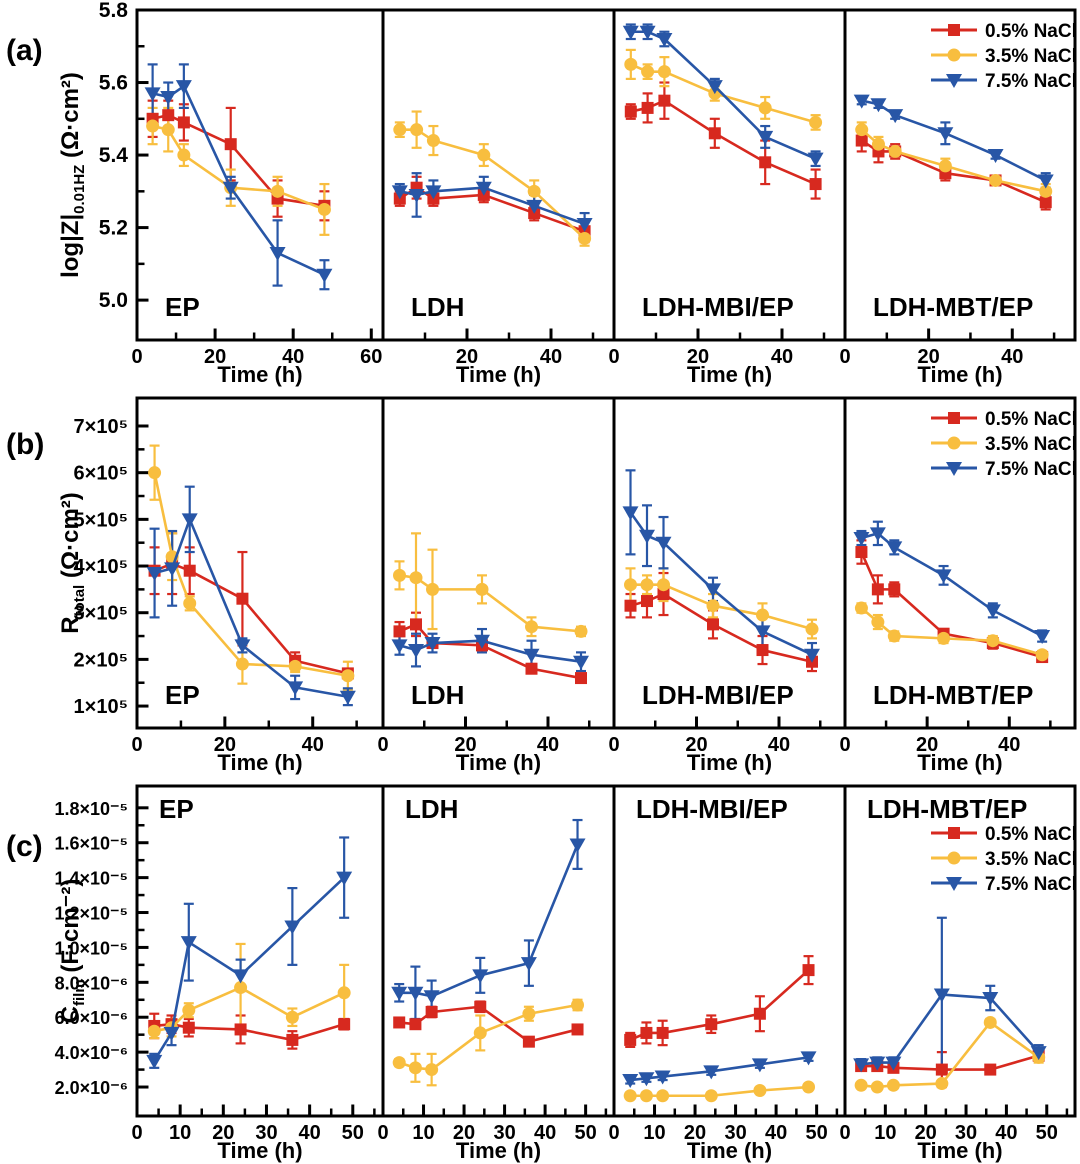 This screenshot has height=1164, width=1080. What do you see at coordinates (1031, 81) in the screenshot?
I see `legend-label: 7.5% NaCl` at bounding box center [1031, 81].